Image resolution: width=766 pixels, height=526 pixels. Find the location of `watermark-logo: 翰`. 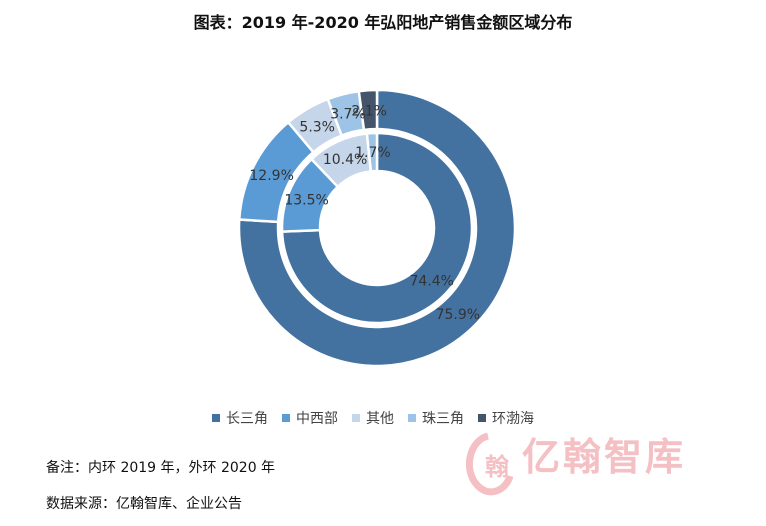

watermark-logo: 翰 is located at coordinates (489, 464).